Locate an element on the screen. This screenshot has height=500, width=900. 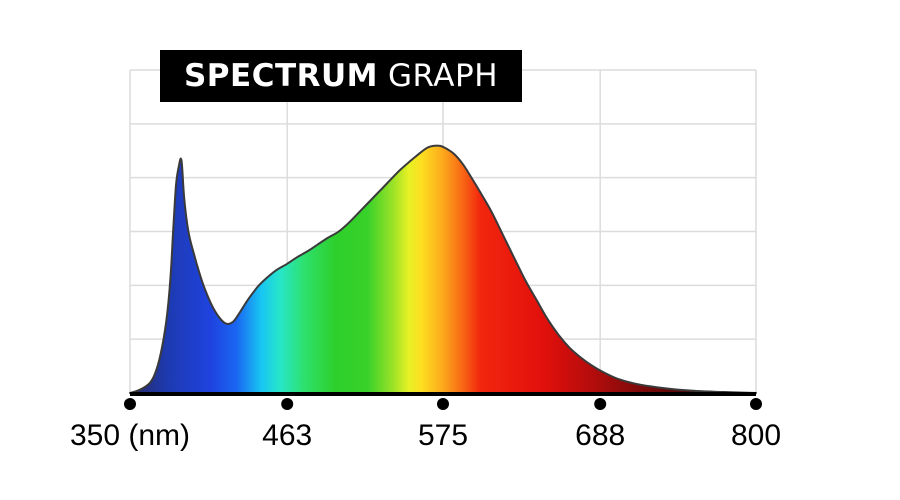
x-tick-label: 575 is located at coordinates (443, 435).